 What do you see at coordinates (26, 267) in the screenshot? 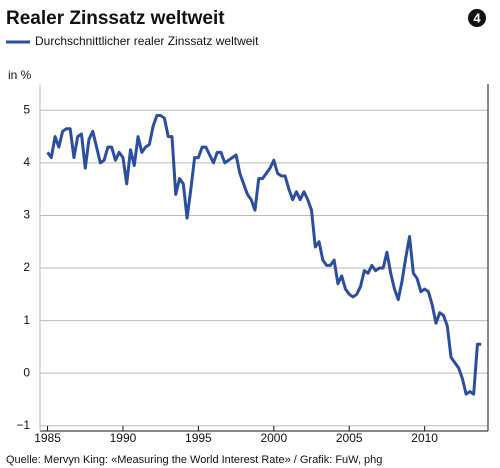
I see `y-tick-label: 2` at bounding box center [26, 267].